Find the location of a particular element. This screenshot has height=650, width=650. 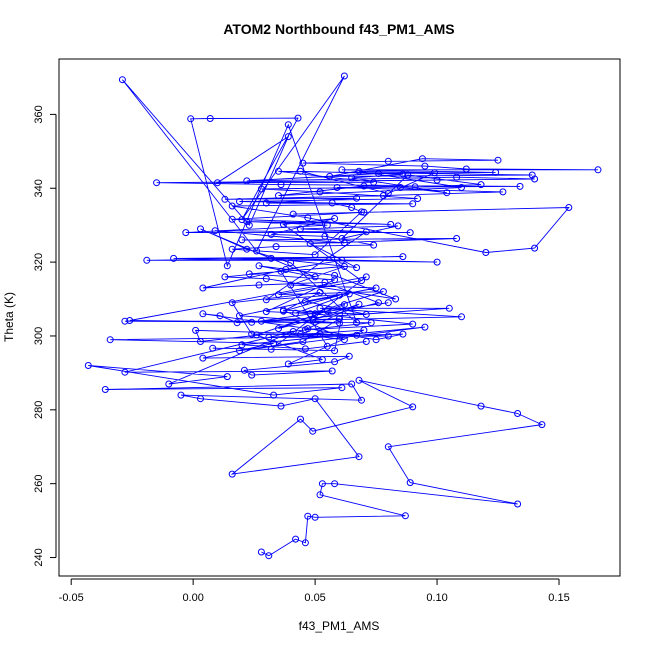

y-axis-label: Theta (K) is located at coordinates (9, 317).